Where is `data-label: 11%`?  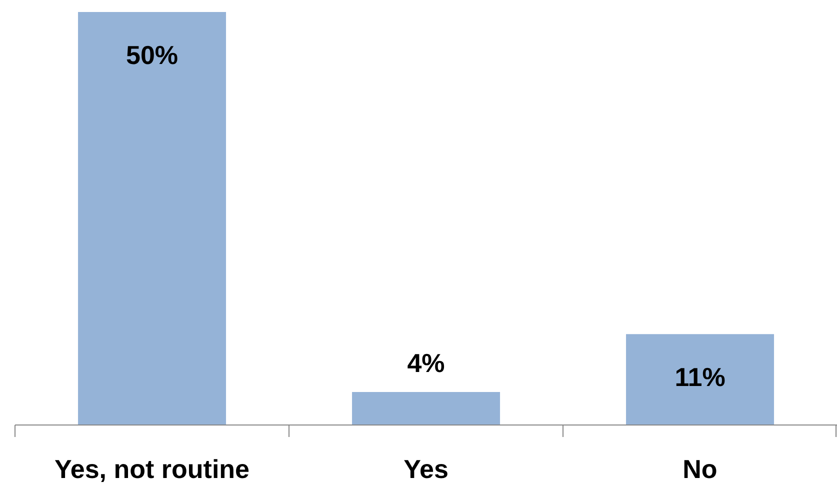 data-label: 11% is located at coordinates (700, 377).